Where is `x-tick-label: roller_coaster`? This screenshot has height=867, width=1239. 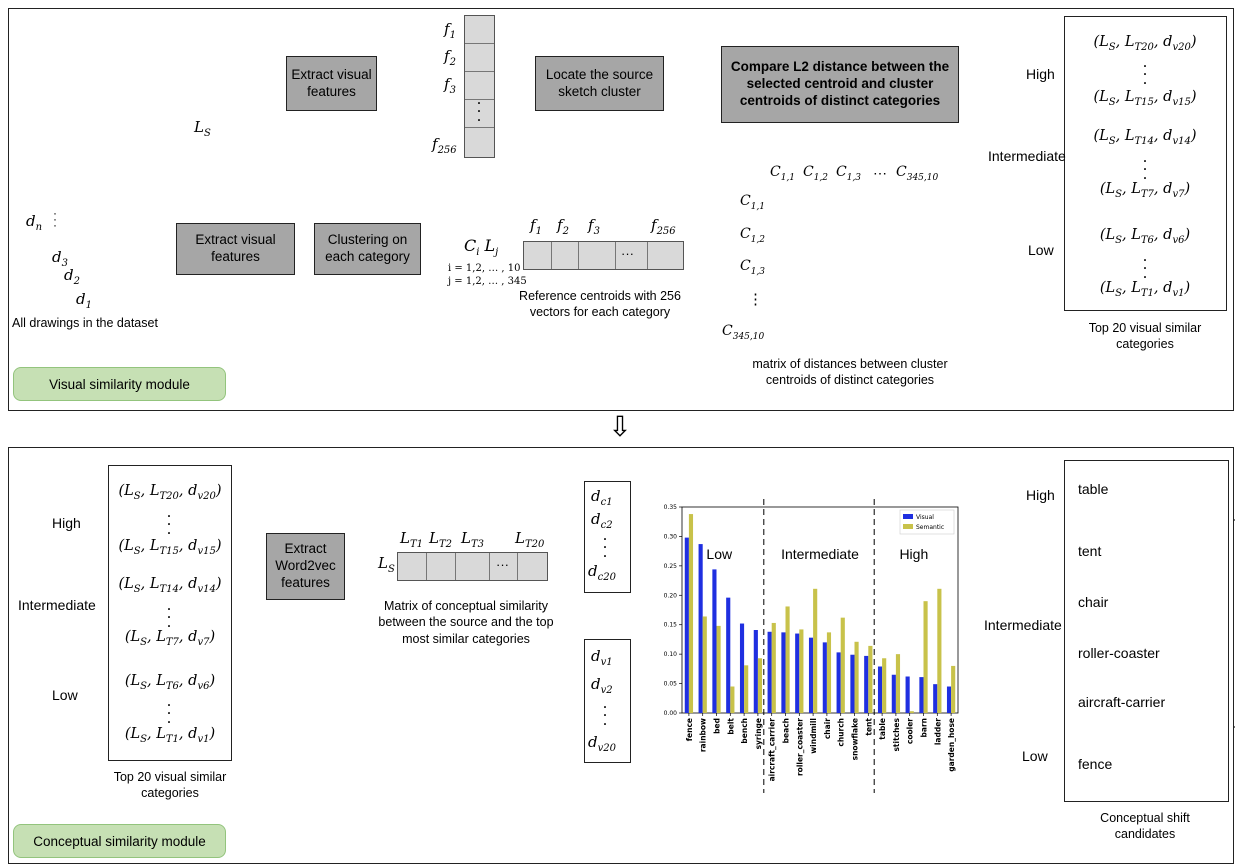 x-tick-label: roller_coaster is located at coordinates (799, 747).